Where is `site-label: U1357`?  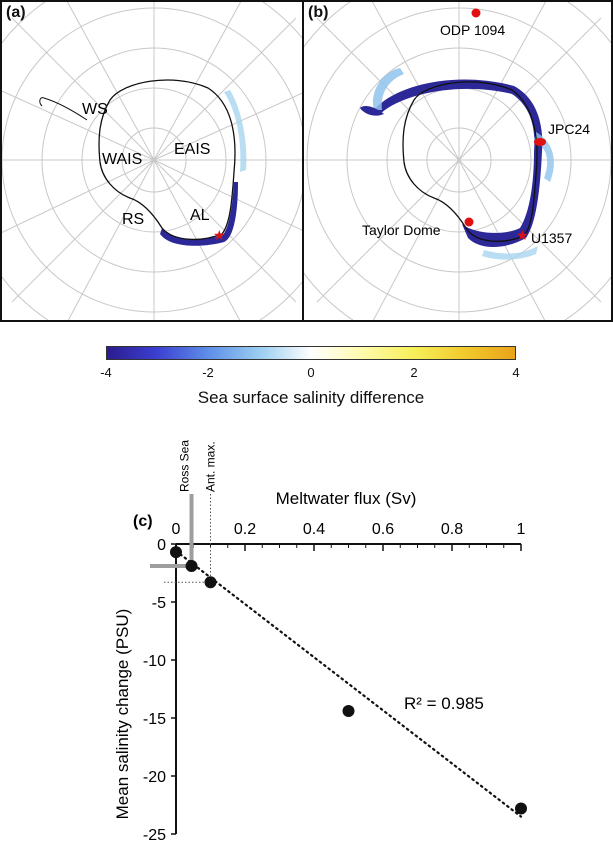 site-label: U1357 is located at coordinates (551, 238).